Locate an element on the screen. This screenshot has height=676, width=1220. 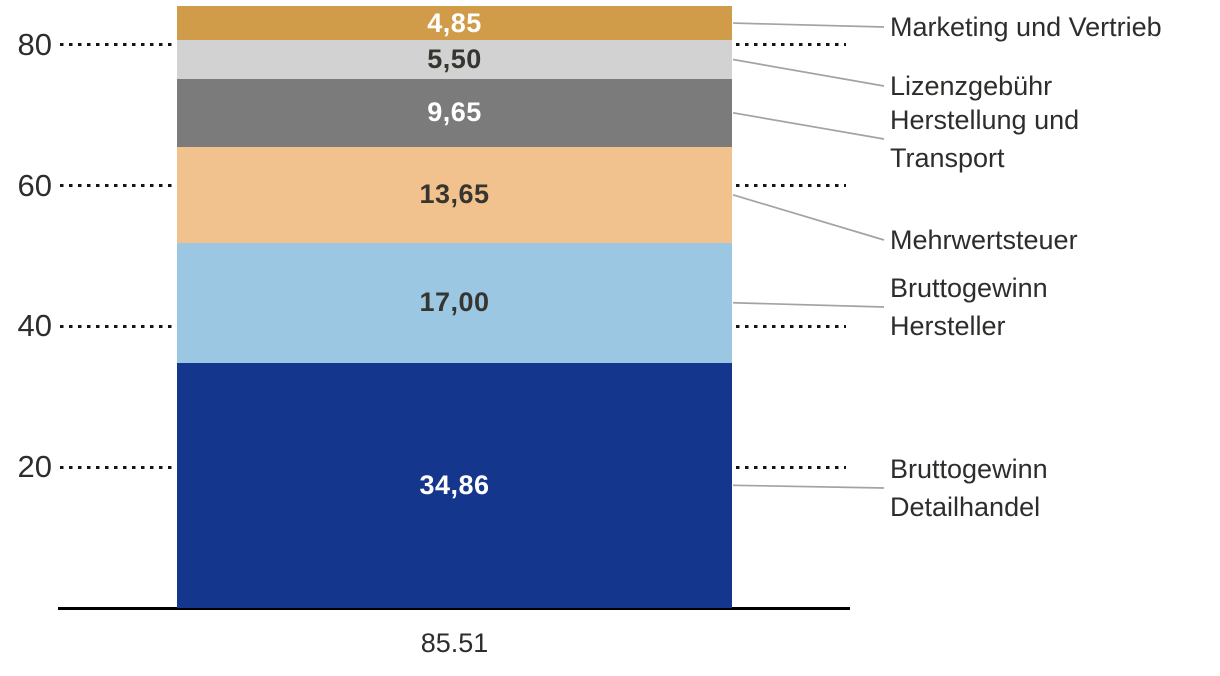
x-axis-tick-label: 85.51 is located at coordinates (454, 643).